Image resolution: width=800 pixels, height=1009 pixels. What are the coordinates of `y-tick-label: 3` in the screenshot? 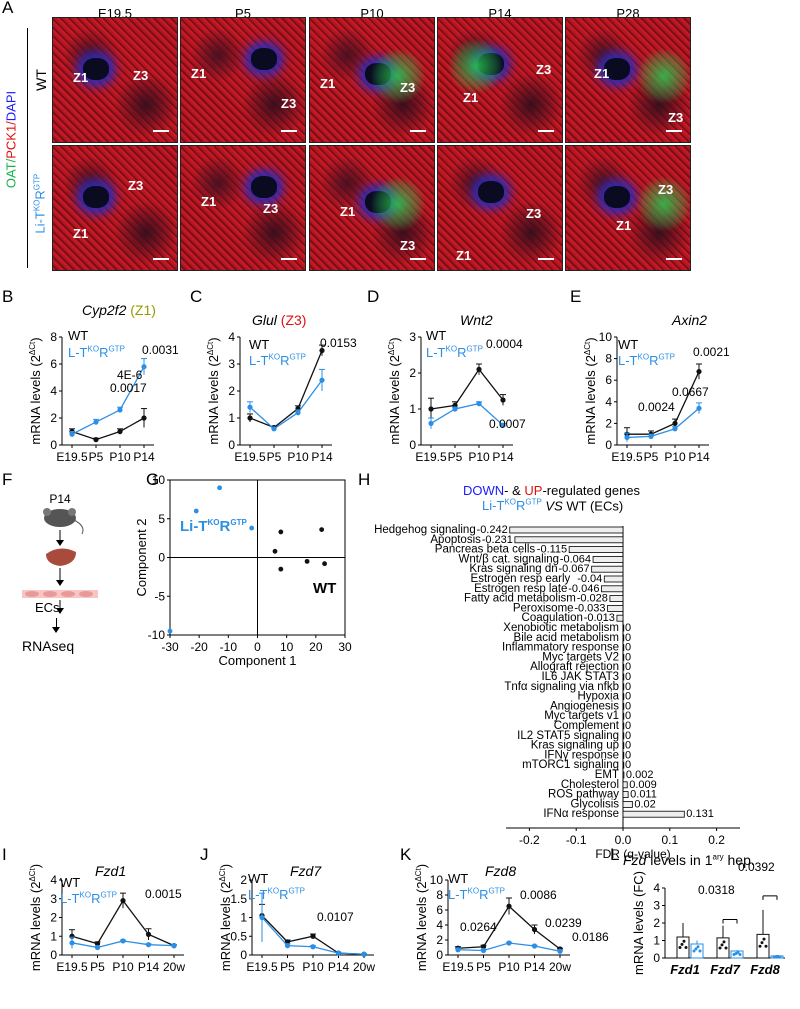 It's located at (231, 364).